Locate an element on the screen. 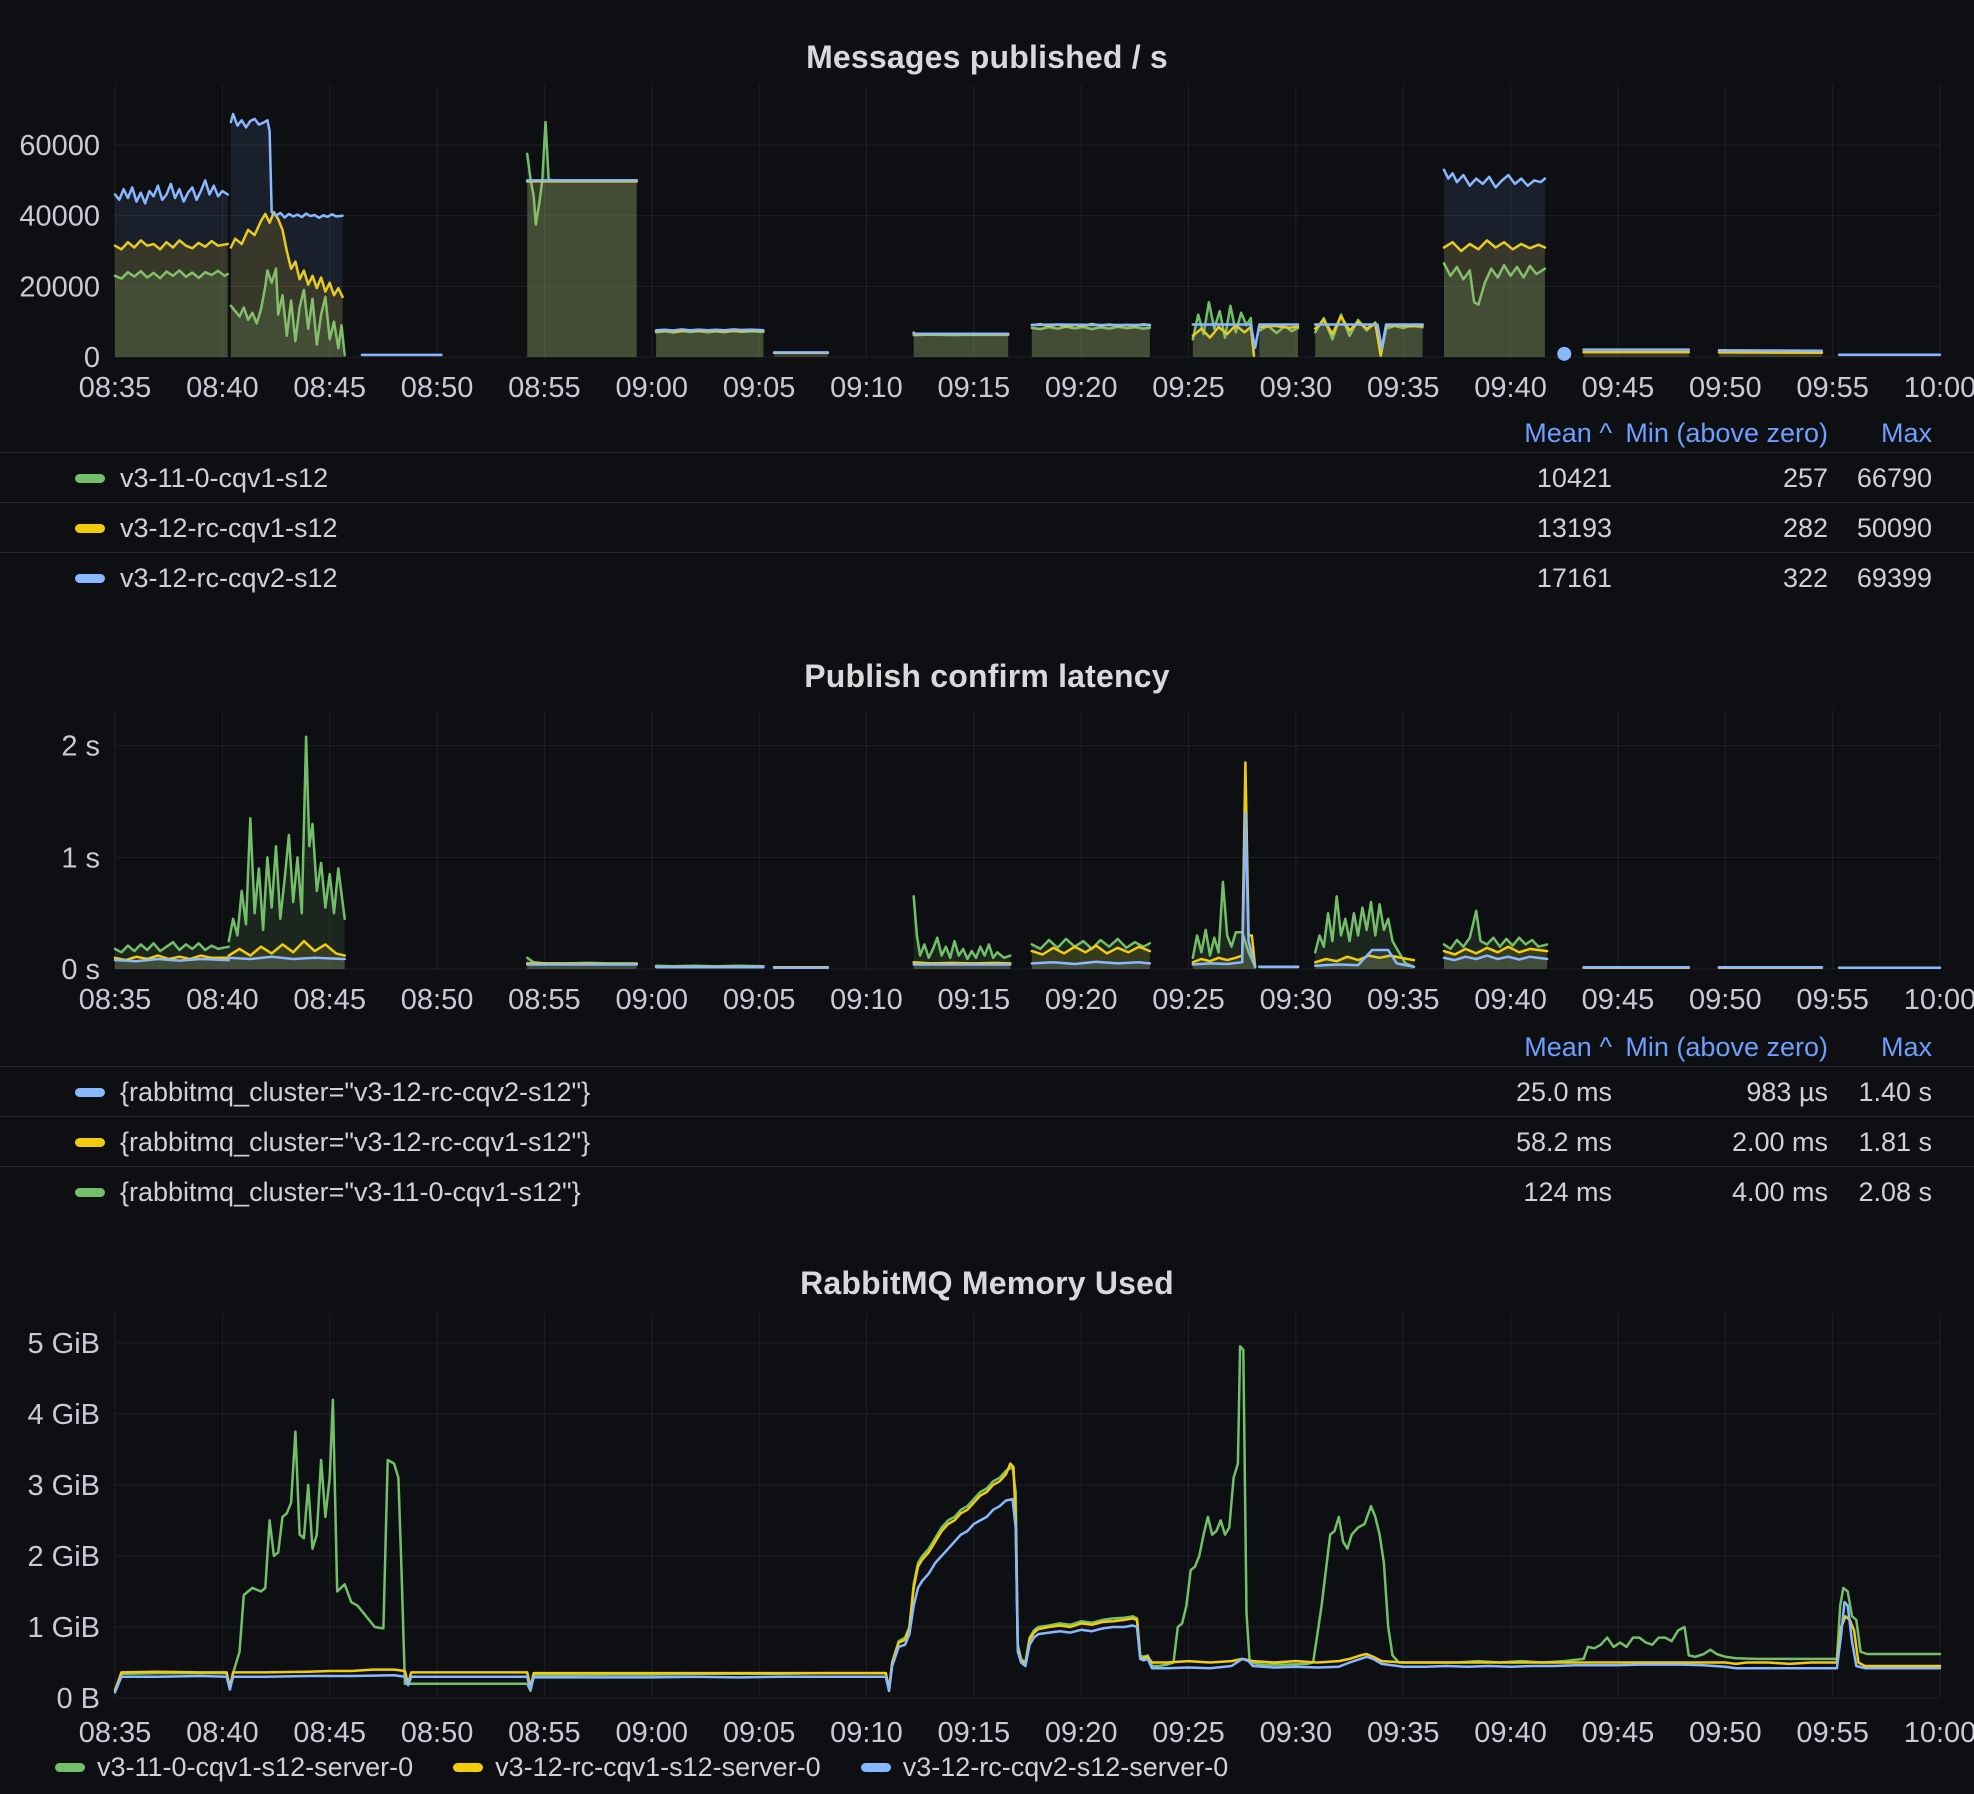 This screenshot has width=1974, height=1794. legend-stat-value: 1.40 s is located at coordinates (1895, 1092).